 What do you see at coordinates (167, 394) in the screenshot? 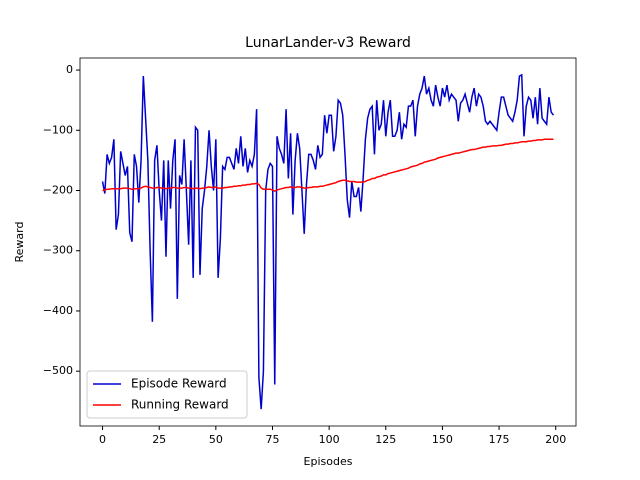
I see `legend-box` at bounding box center [167, 394].